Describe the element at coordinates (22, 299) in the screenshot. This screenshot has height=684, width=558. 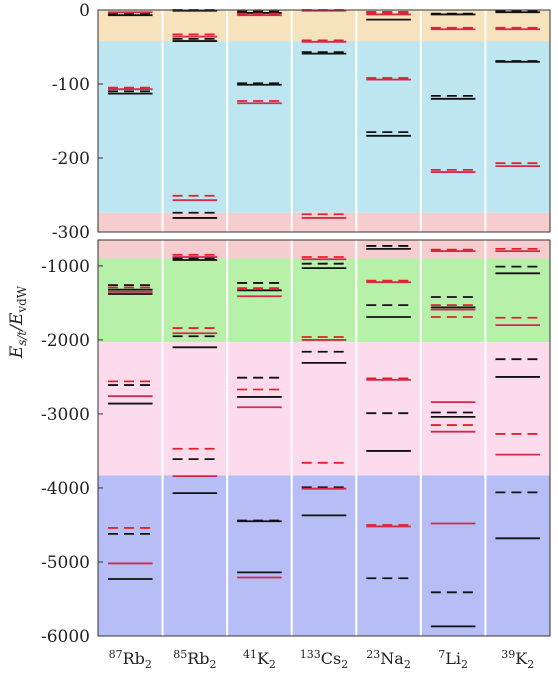
I see `y-axis-label-denominator-sub: vdW` at that location.